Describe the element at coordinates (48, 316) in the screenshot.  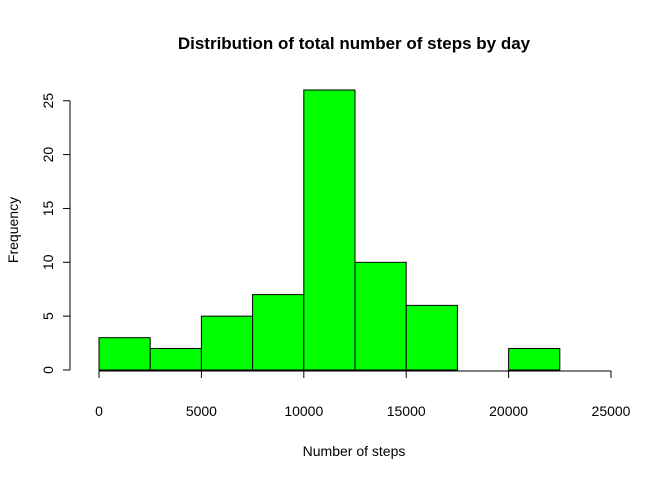
I see `y-tick-label: 5` at that location.